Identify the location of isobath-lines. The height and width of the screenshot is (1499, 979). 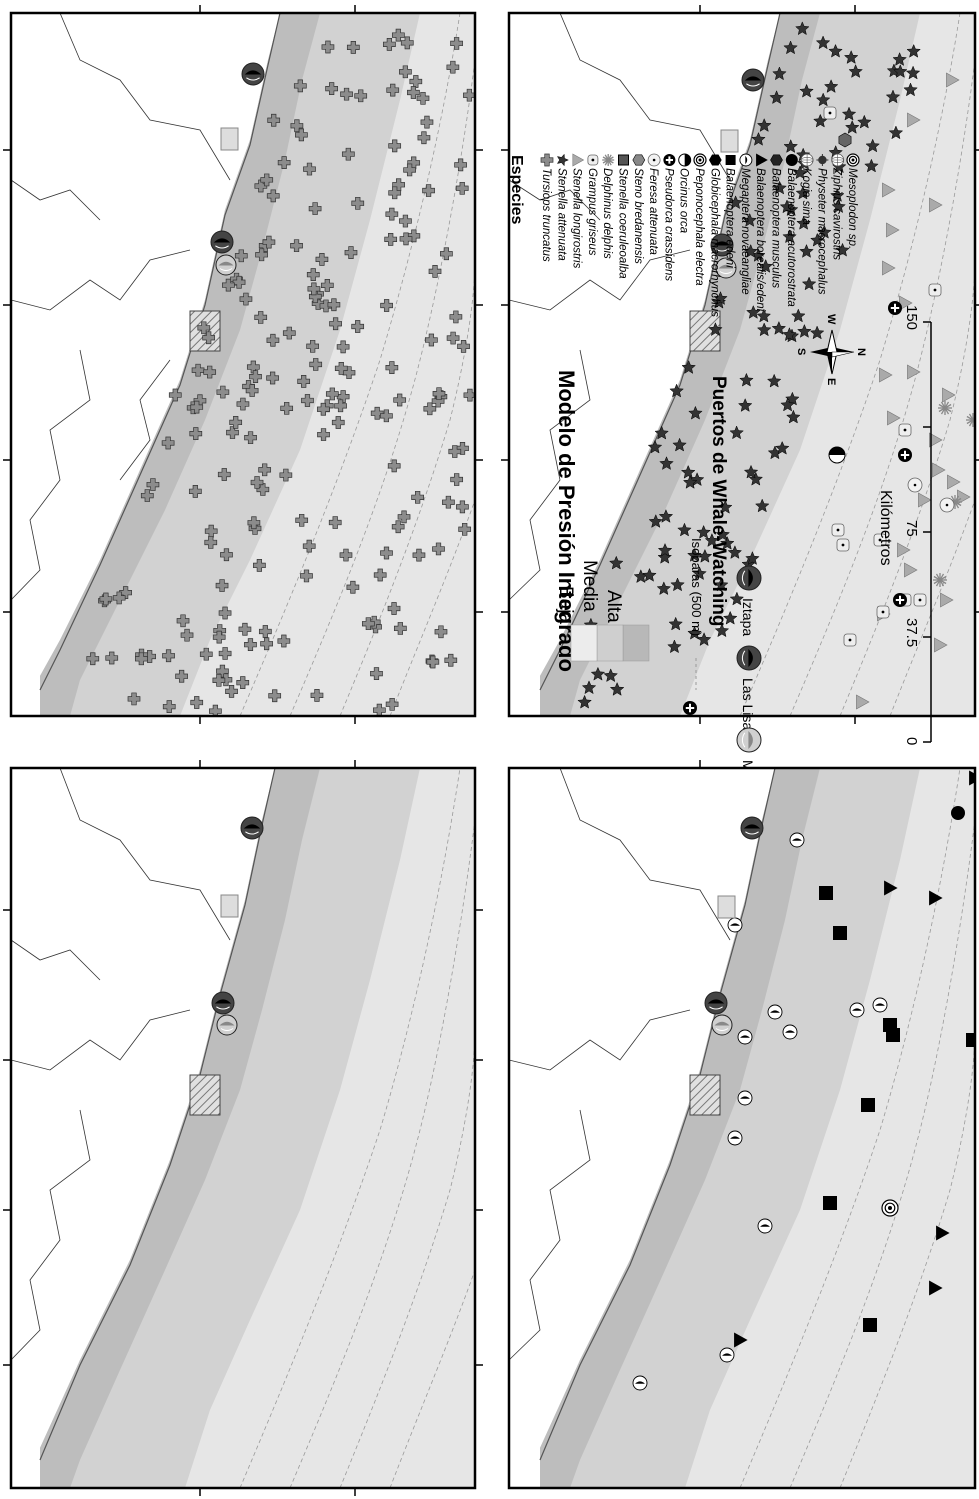
(857, 1128).